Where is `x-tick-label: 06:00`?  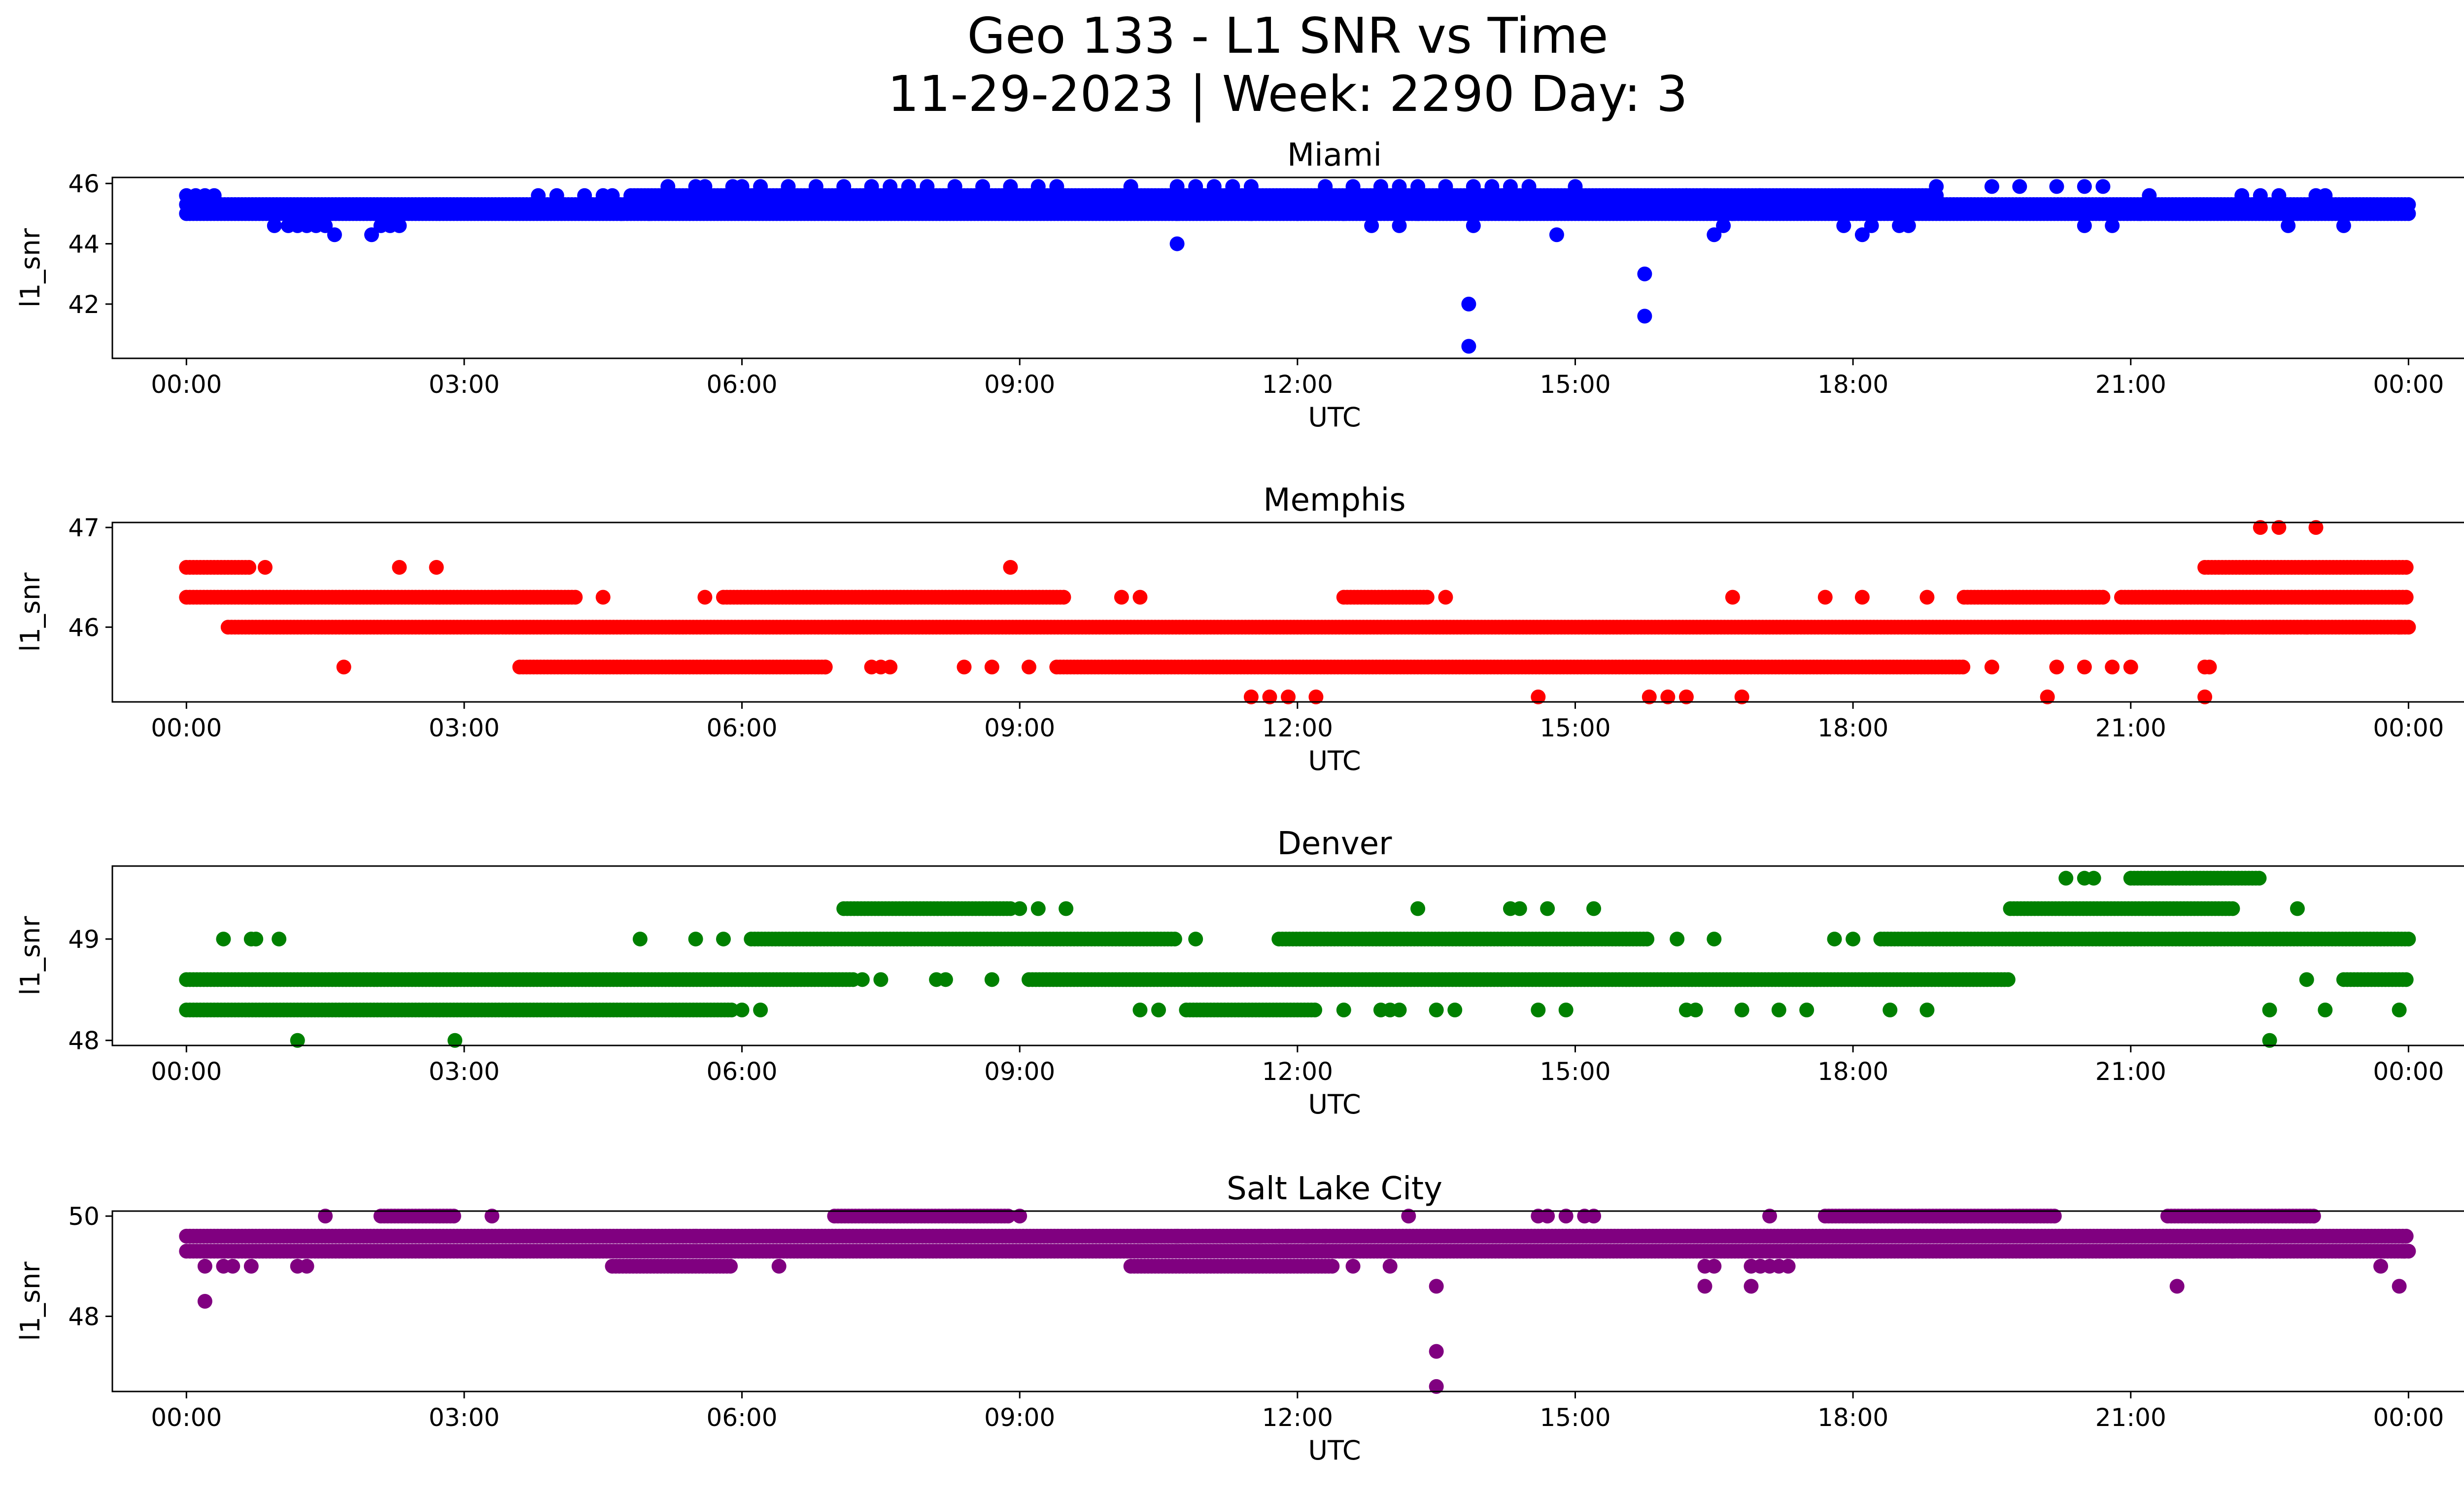 x-tick-label: 06:00 is located at coordinates (742, 1071).